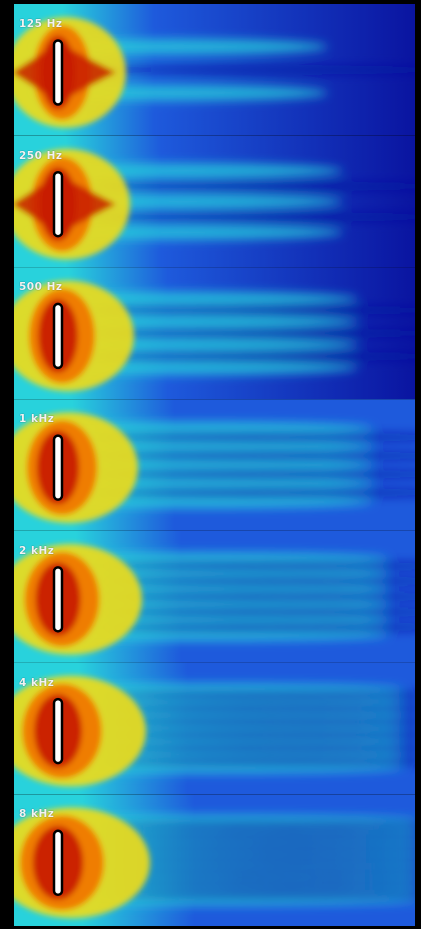  What do you see at coordinates (41, 155) in the screenshot?
I see `frequency-label: 250 Hz` at bounding box center [41, 155].